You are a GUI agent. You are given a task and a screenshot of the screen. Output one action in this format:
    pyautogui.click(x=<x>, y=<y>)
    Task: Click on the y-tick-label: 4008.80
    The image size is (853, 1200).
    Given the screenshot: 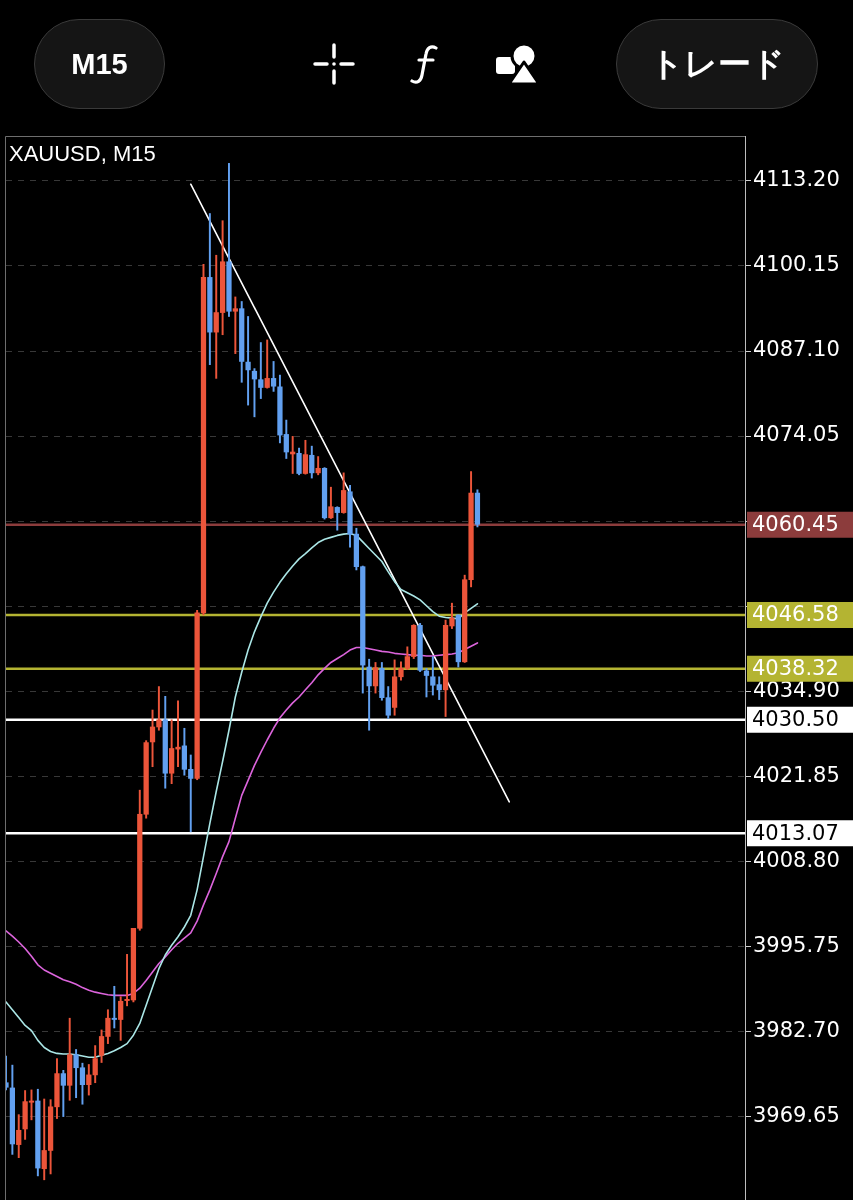 What is the action you would take?
    pyautogui.click(x=796, y=859)
    